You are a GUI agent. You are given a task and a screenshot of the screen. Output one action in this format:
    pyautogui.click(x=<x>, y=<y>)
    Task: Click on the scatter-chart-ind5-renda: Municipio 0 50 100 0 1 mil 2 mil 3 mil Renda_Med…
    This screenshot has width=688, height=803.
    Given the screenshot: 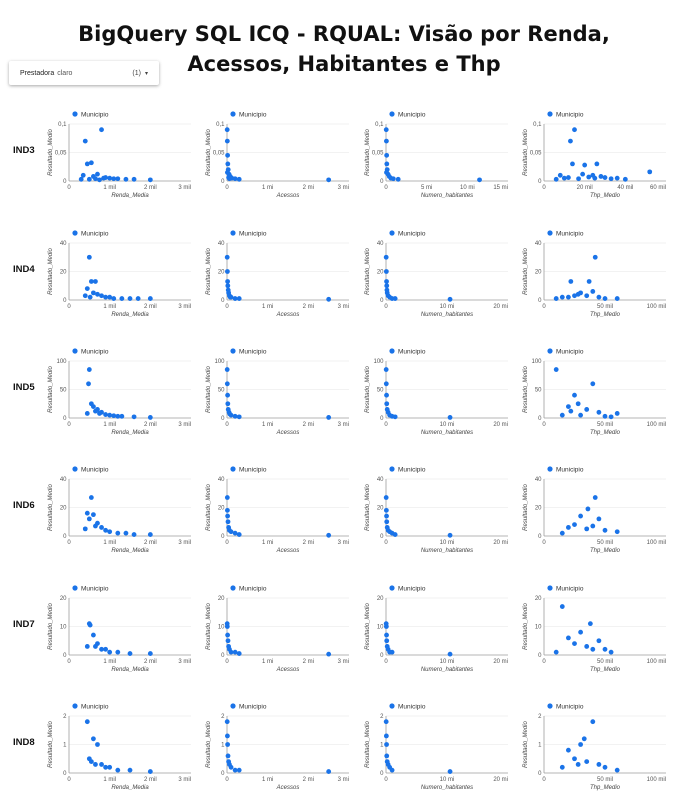 What is the action you would take?
    pyautogui.click(x=120, y=392)
    